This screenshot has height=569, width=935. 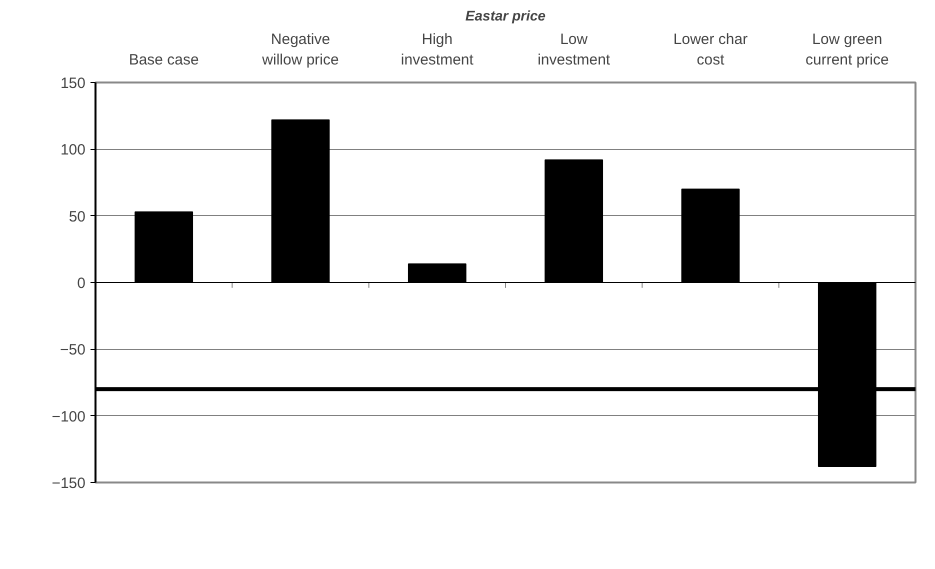 What do you see at coordinates (73, 350) in the screenshot?
I see `y-tick-label: −50` at bounding box center [73, 350].